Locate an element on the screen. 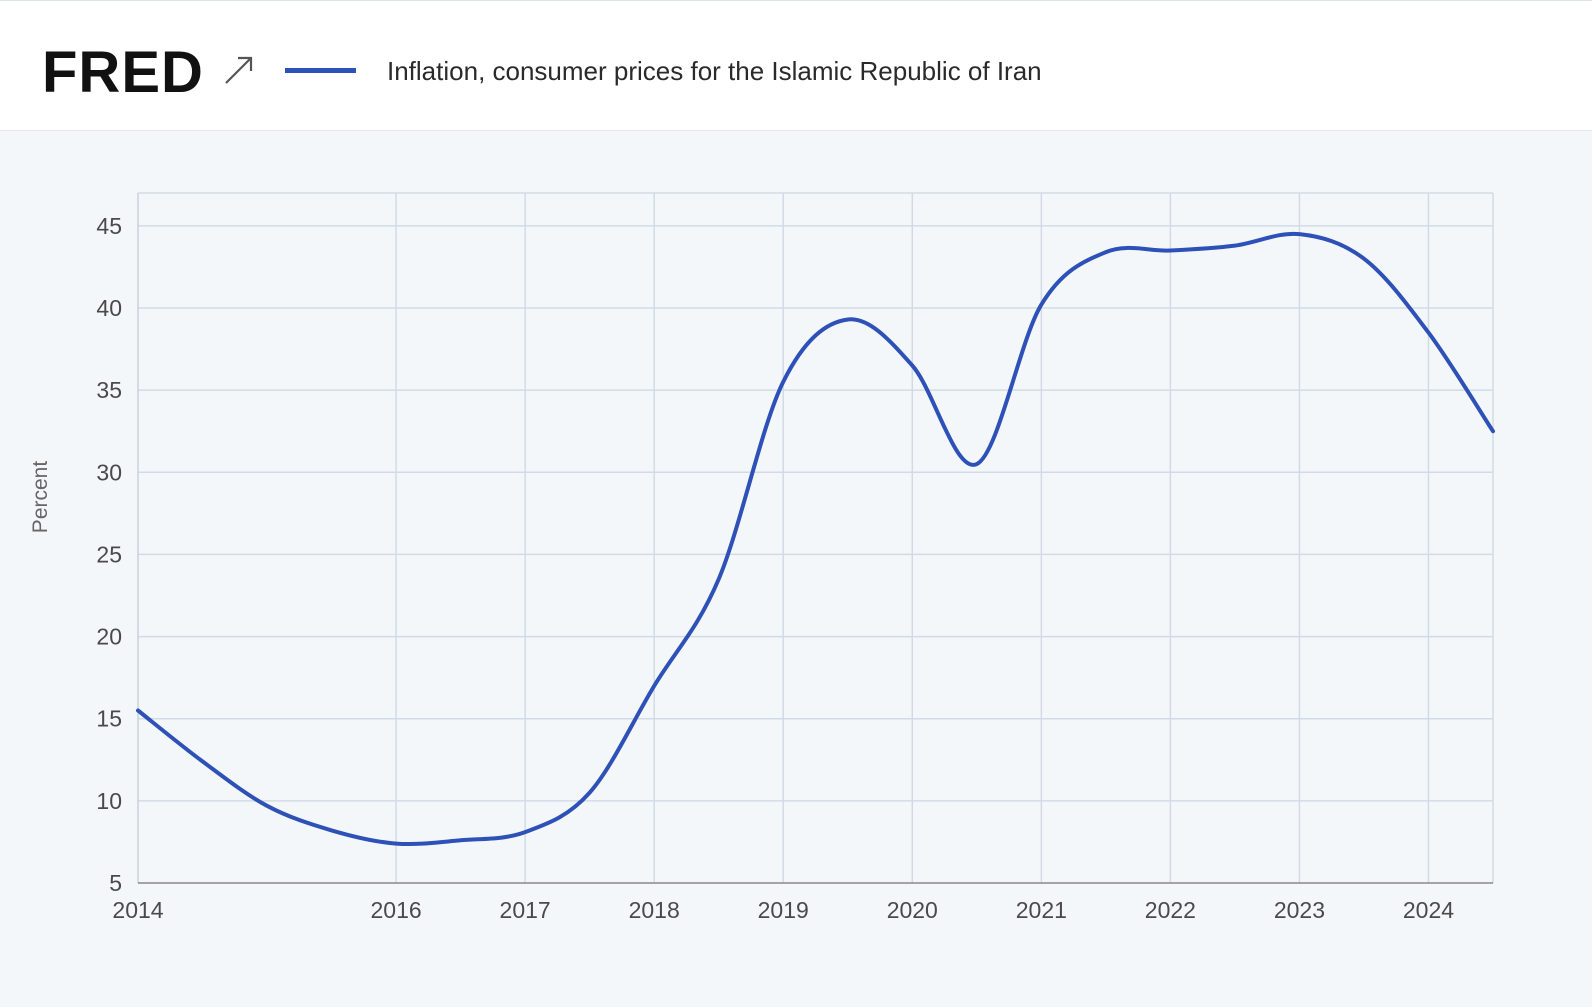 The height and width of the screenshot is (1007, 1592). trend-arrow-icon is located at coordinates (239, 70).